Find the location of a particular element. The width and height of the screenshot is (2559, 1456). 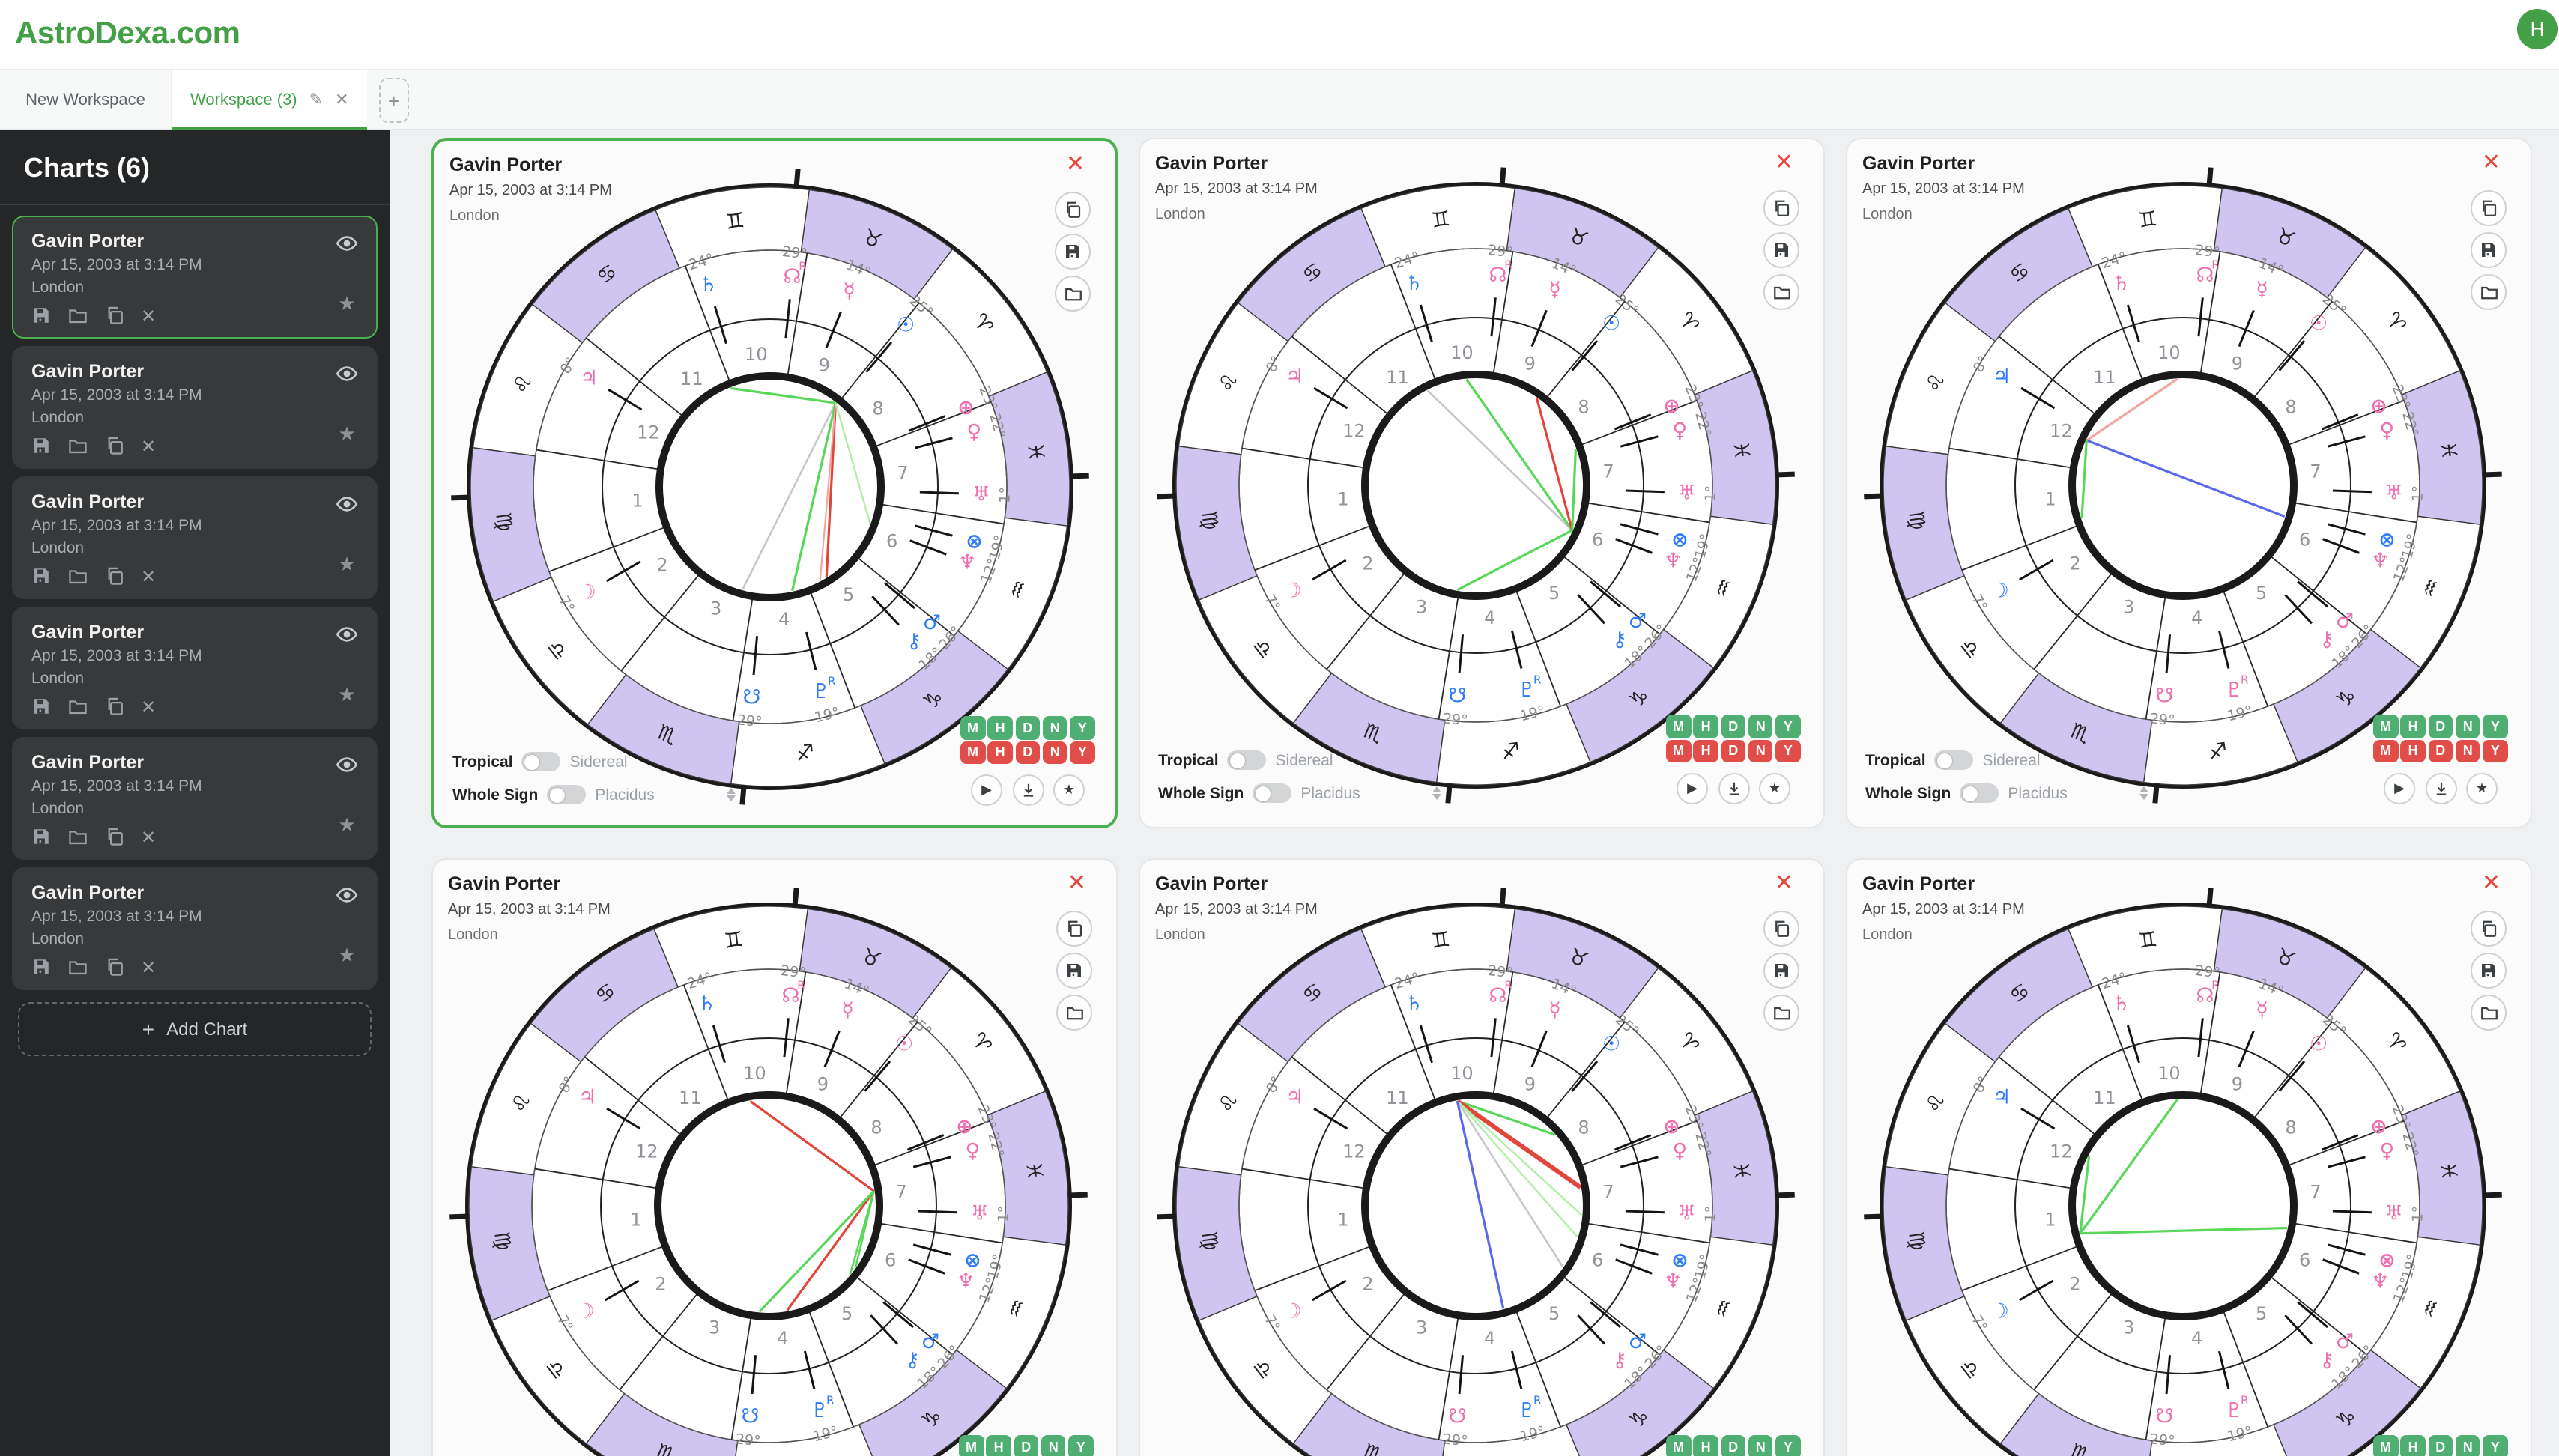

tab-close-icon: ✕ is located at coordinates (342, 99).